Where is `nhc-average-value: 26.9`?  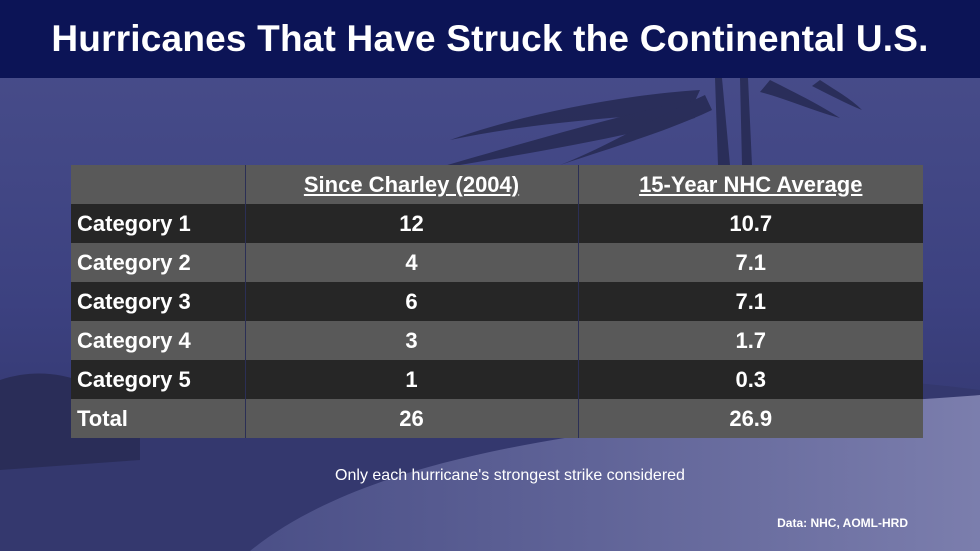
nhc-average-value: 26.9 is located at coordinates (750, 418).